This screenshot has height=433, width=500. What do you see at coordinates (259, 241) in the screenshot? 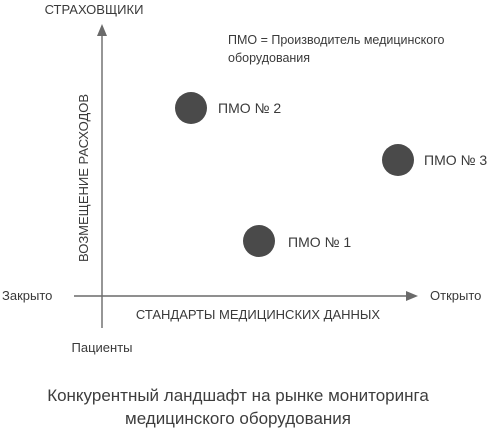
I see `point-pmo-1-marker` at bounding box center [259, 241].